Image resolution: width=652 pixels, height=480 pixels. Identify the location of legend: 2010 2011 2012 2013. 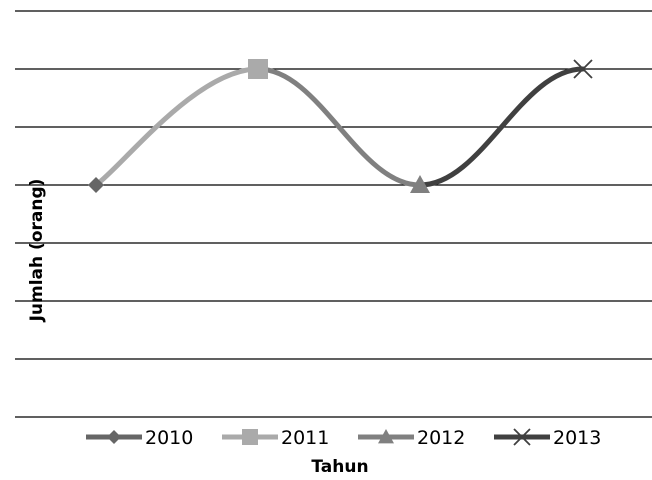
(343, 438).